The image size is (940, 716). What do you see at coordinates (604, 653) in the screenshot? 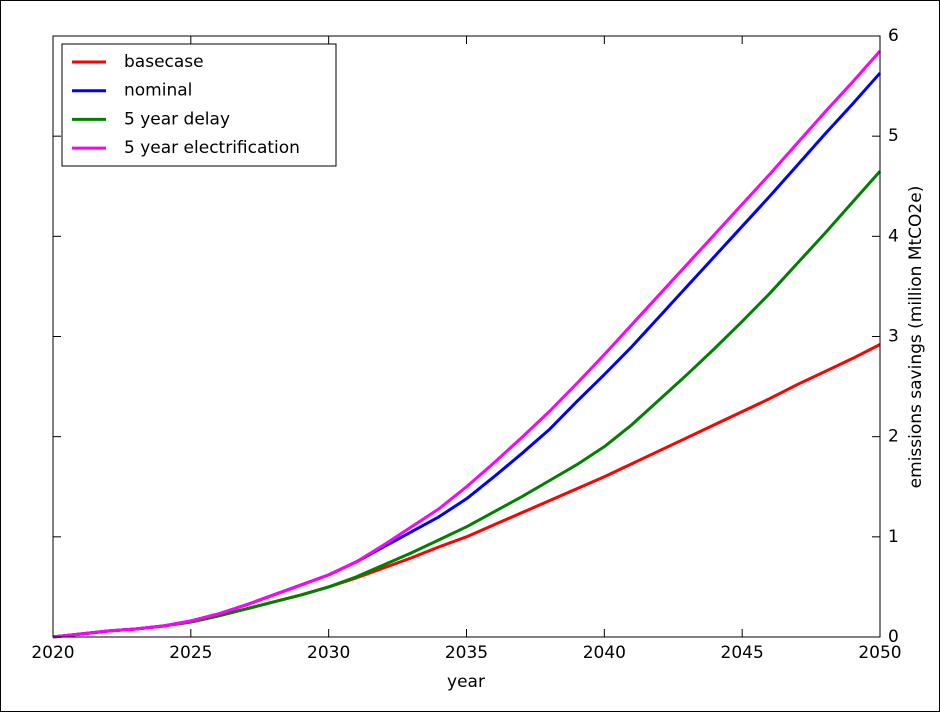
I see `x-tick-label: 2040` at bounding box center [604, 653].